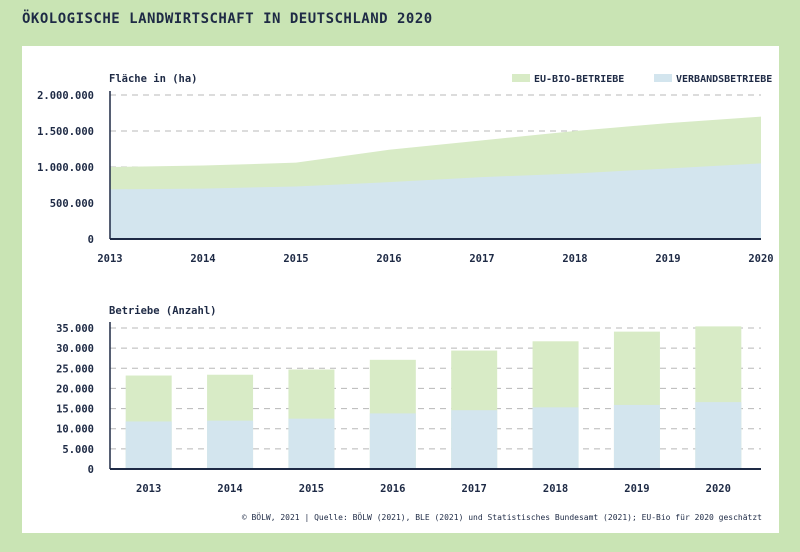  What do you see at coordinates (579, 79) in the screenshot?
I see `legend-label-eu-bio: EU-BIO-BETRIEBE` at bounding box center [579, 79].